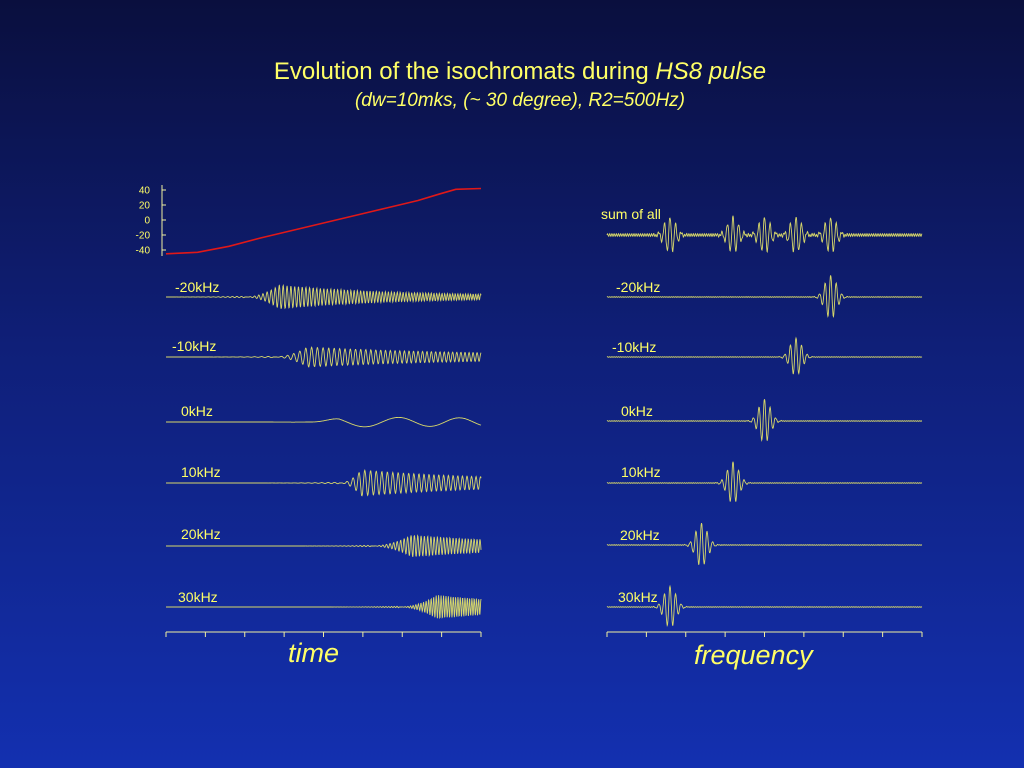 This screenshot has width=1024, height=768. I want to click on sweep-y-tick-label: -40, so click(143, 251).